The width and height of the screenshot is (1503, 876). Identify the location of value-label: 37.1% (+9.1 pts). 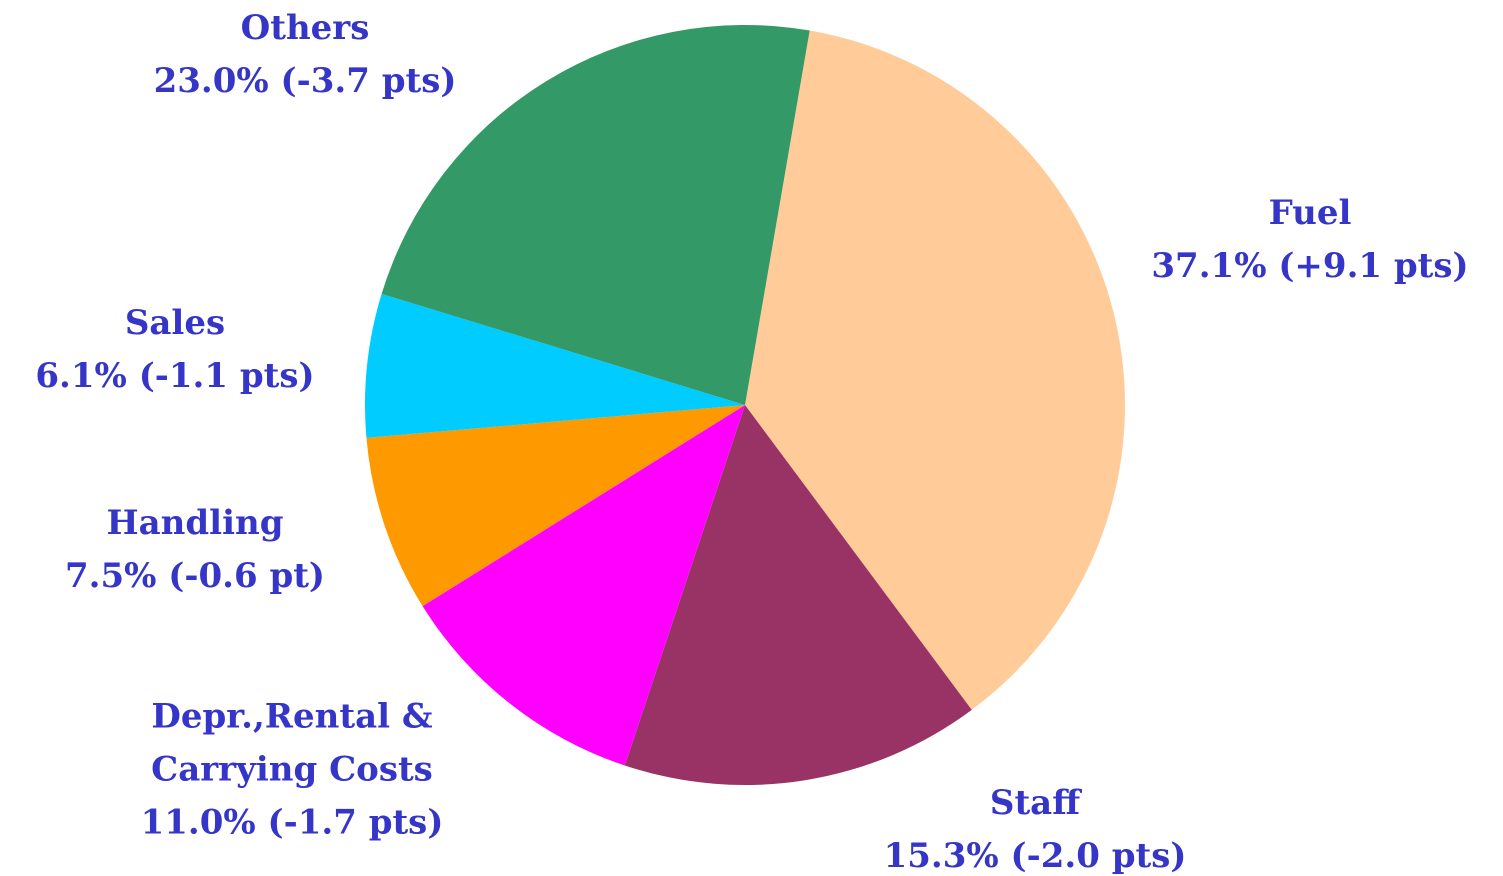
(1310, 266).